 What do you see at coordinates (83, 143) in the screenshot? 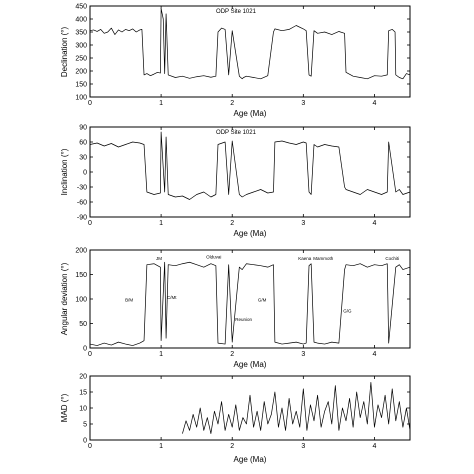
I see `ytick-label: 60` at bounding box center [83, 143].